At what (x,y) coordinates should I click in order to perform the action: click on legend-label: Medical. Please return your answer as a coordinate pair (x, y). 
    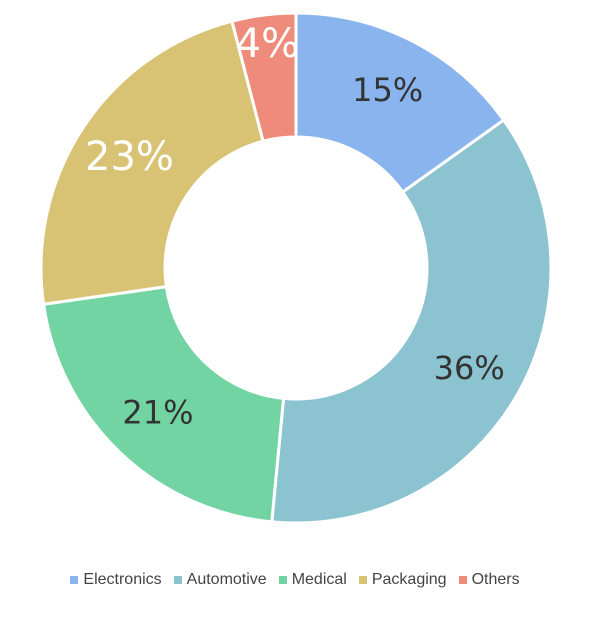
    Looking at the image, I should click on (319, 579).